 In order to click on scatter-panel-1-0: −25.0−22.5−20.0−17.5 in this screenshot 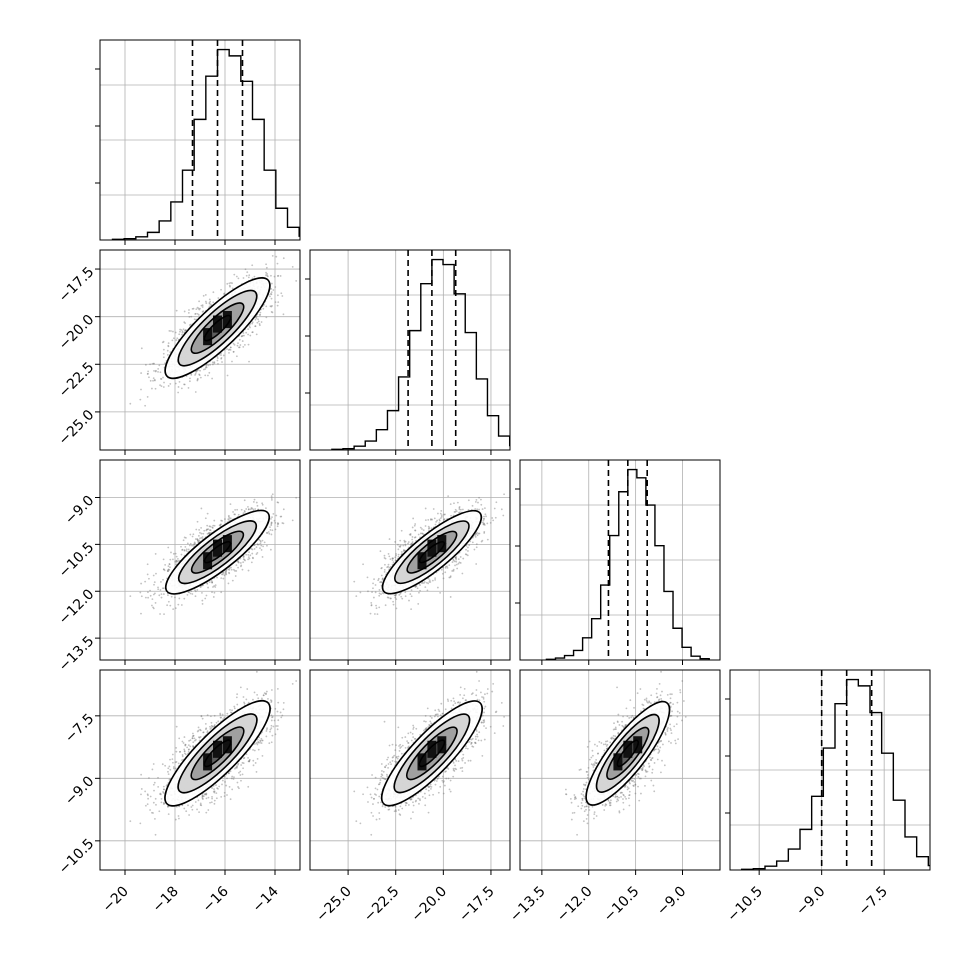, I will do `click(178, 352)`.